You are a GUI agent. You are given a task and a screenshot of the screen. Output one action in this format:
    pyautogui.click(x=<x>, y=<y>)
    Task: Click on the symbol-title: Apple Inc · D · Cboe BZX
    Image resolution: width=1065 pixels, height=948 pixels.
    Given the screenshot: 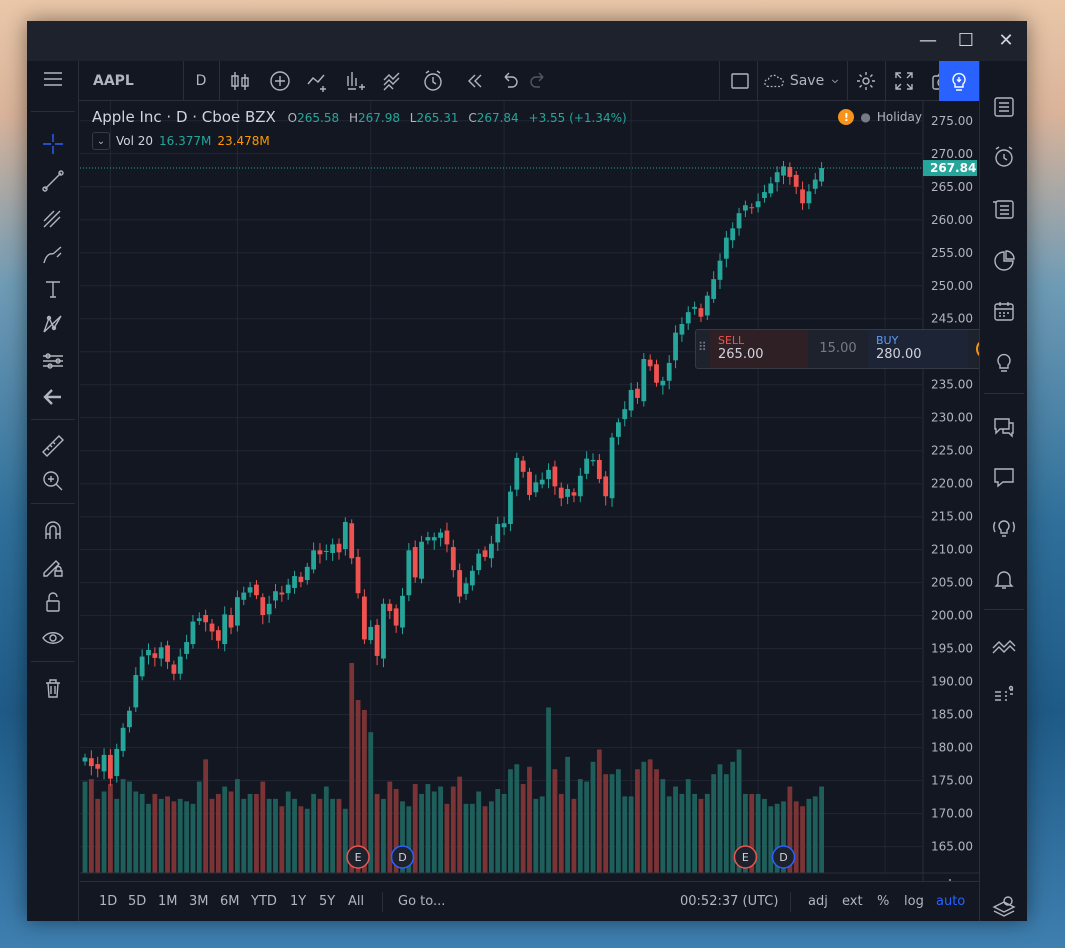 What is the action you would take?
    pyautogui.click(x=184, y=117)
    